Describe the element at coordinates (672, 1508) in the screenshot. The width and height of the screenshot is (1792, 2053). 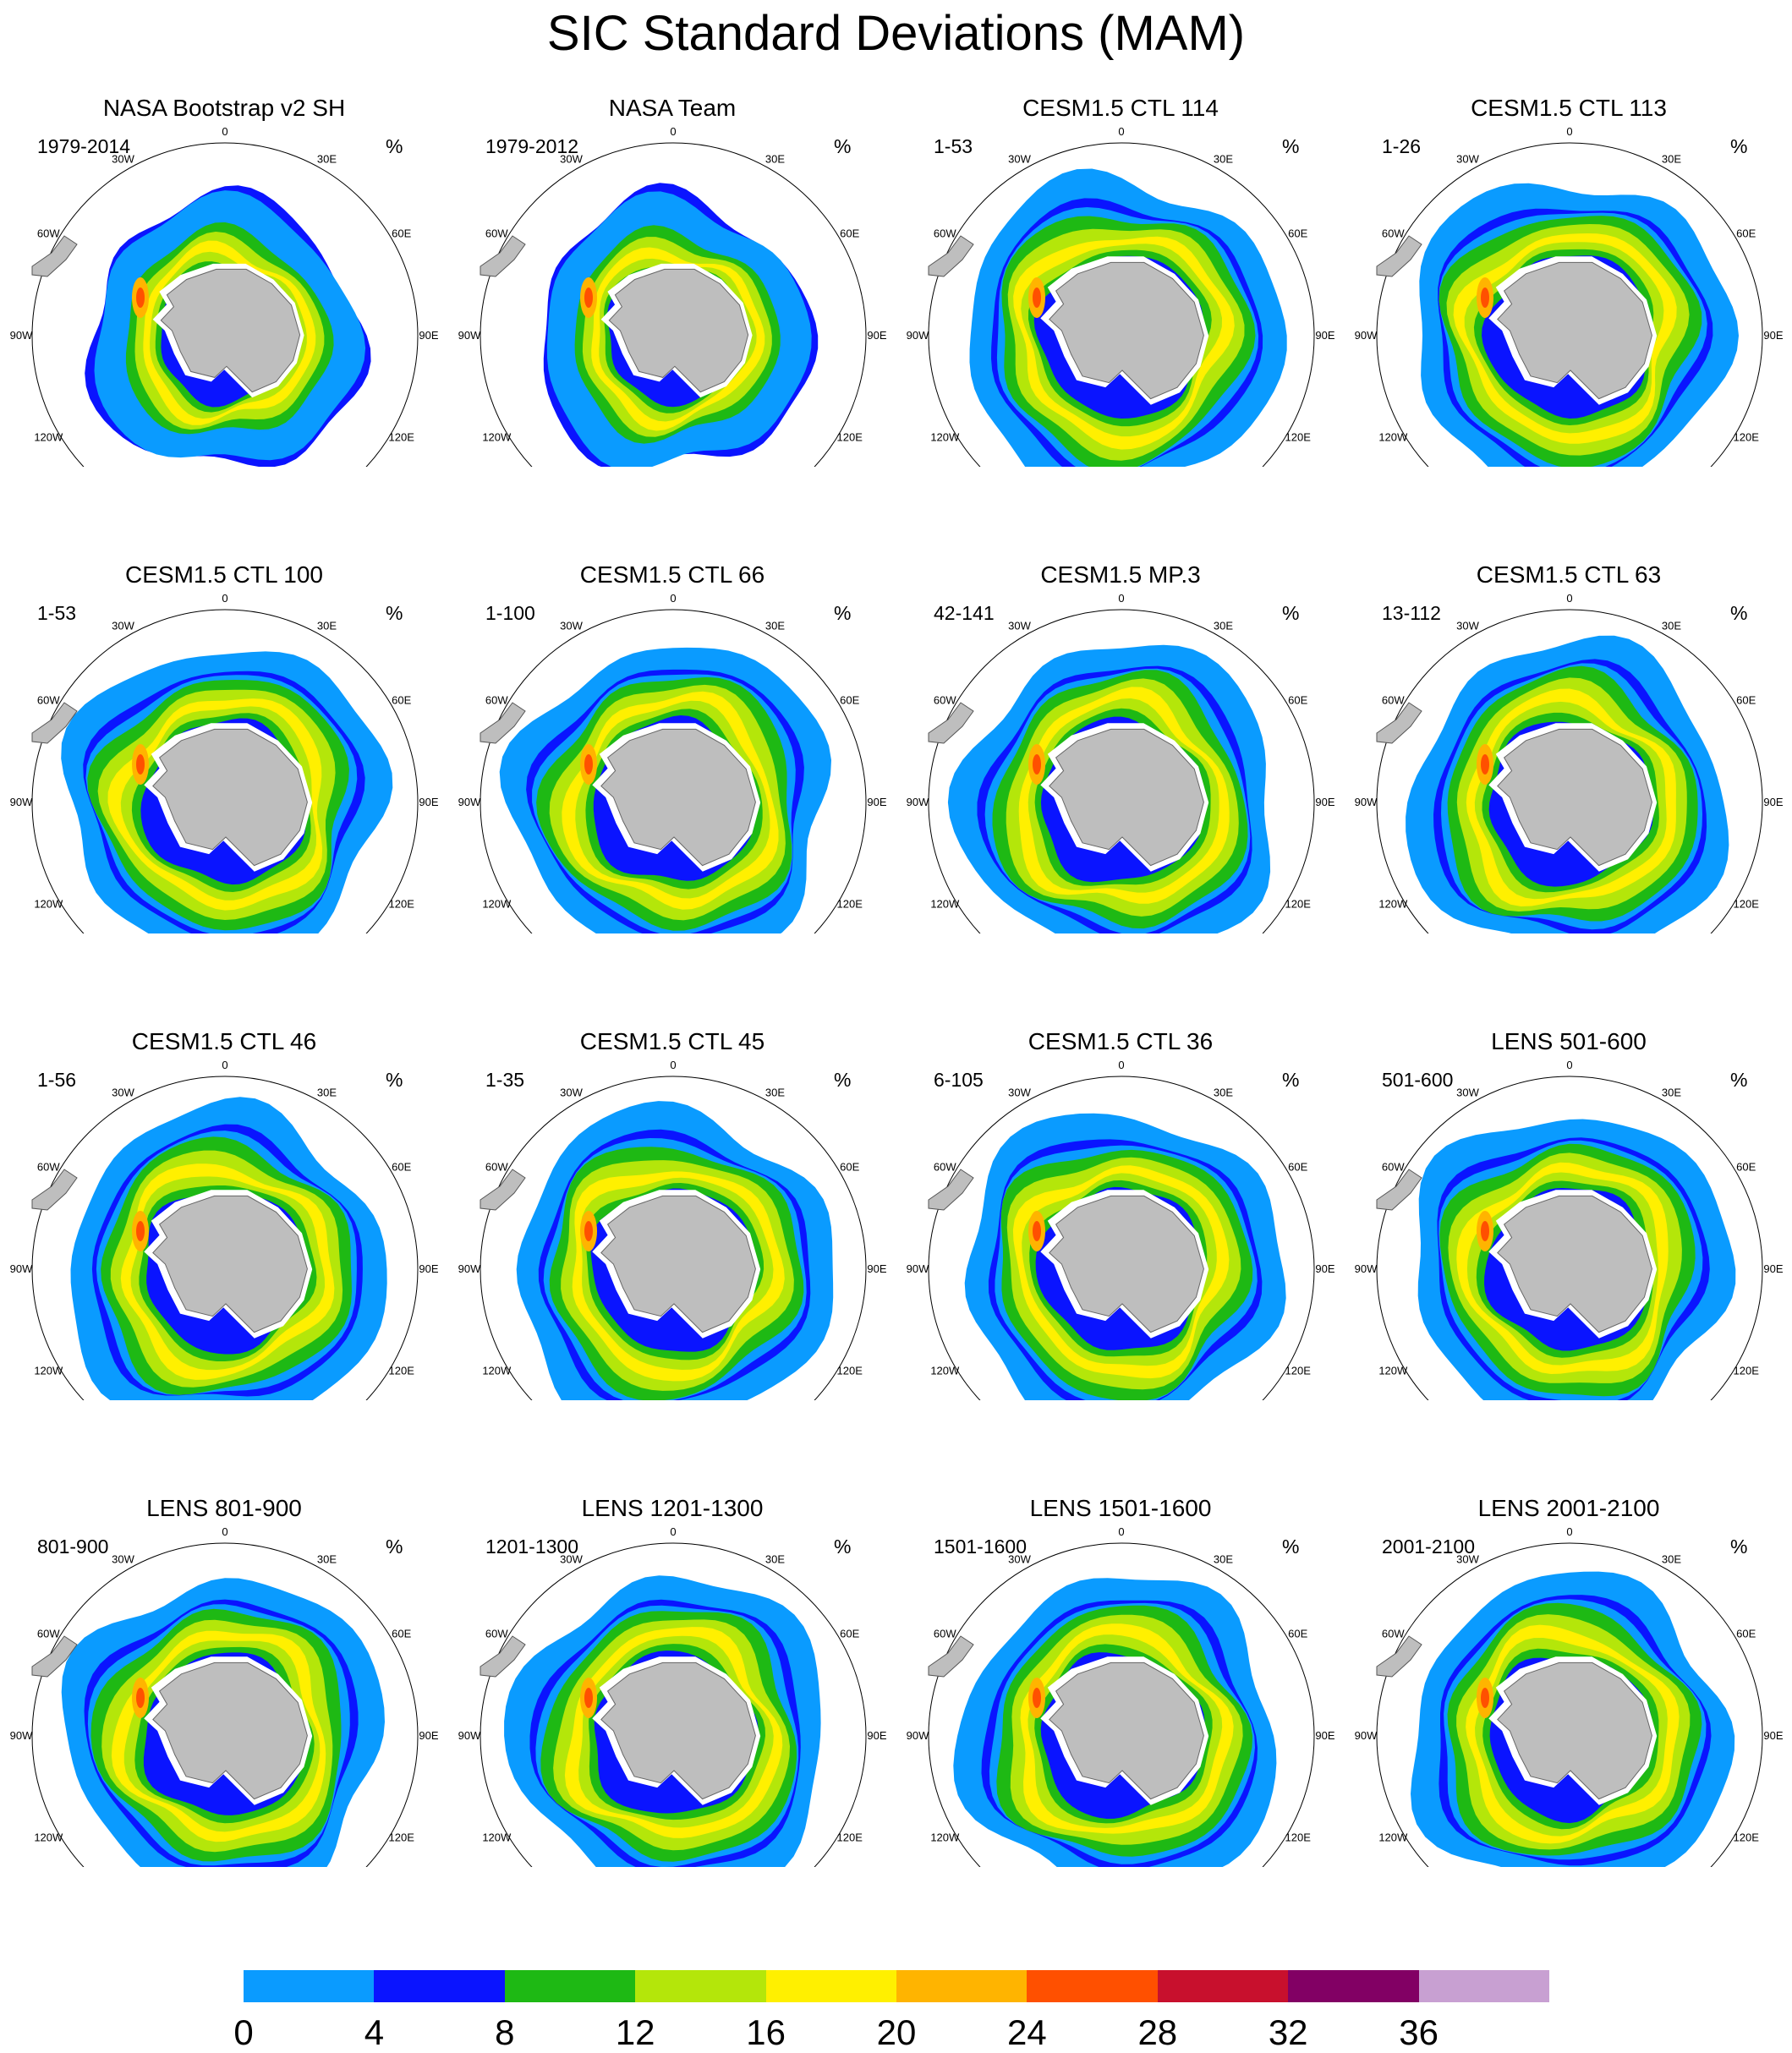
I see `panel-title: LENS 1201-1300` at that location.